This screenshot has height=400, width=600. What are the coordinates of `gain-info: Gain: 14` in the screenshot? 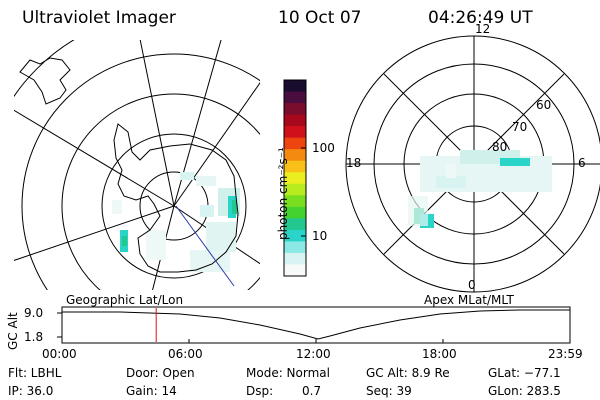 It's located at (151, 391).